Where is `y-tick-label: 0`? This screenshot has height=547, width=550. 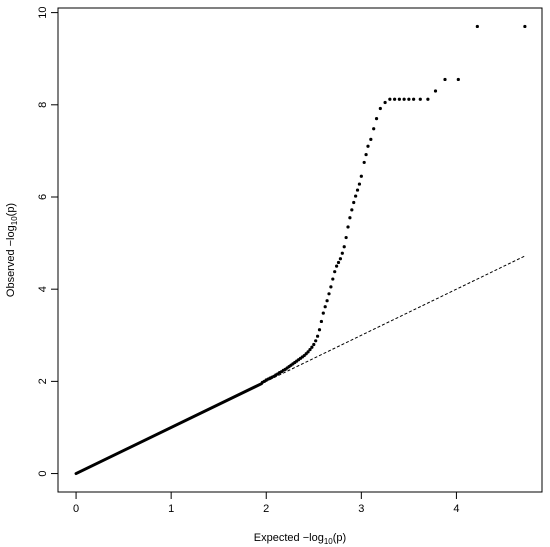
y-tick-label: 0 is located at coordinates (43, 473).